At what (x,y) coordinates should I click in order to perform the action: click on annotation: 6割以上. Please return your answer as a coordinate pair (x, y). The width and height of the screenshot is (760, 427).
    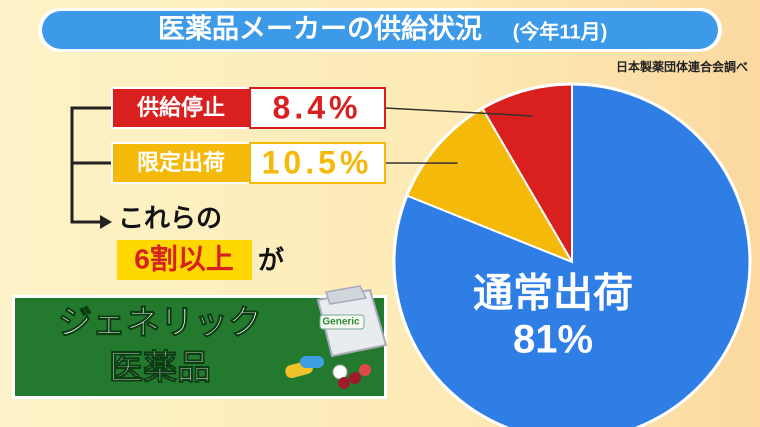
    Looking at the image, I should click on (184, 258).